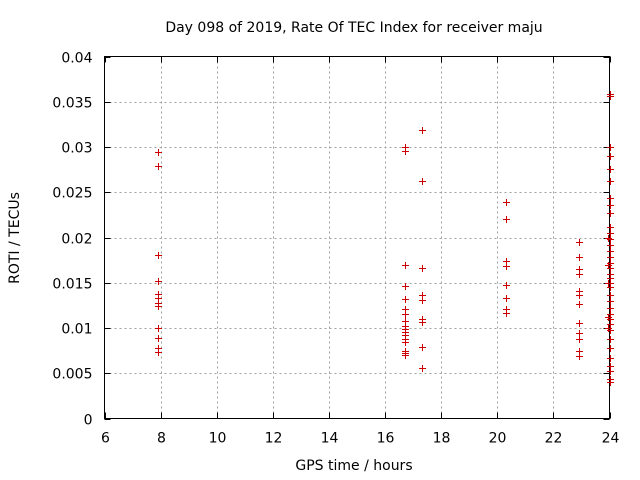  What do you see at coordinates (72, 194) in the screenshot?
I see `y-tick-label: 0.025` at bounding box center [72, 194].